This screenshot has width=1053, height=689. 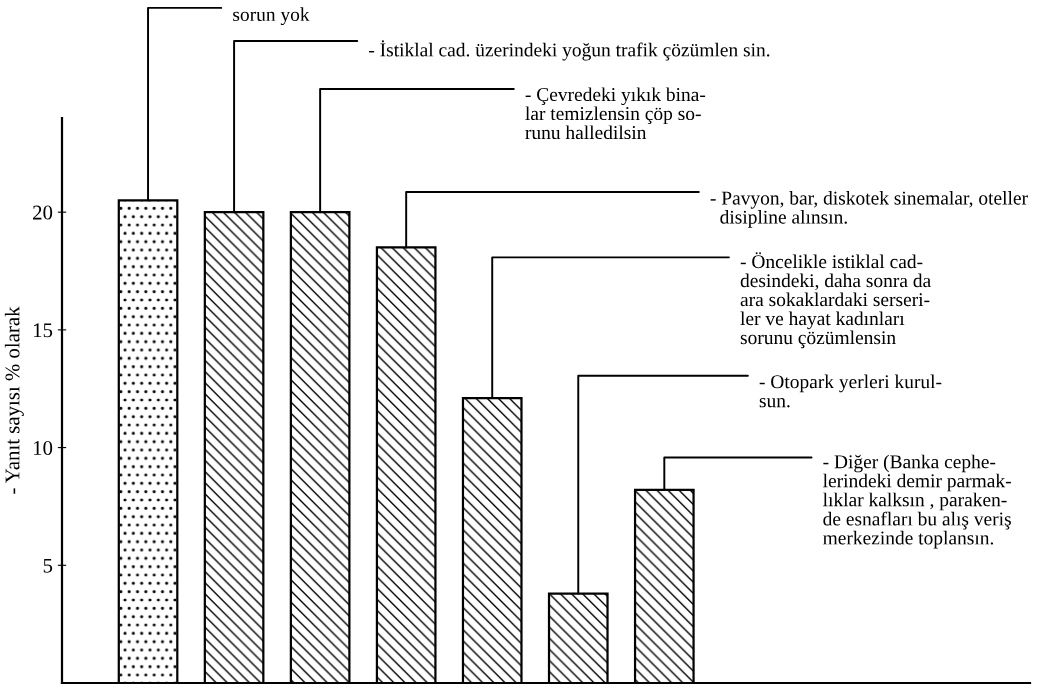 What do you see at coordinates (869, 209) in the screenshot?
I see `text: - Pavyon, bar, diskotek sinemalar, oteller disipline alınsın.` at bounding box center [869, 209].